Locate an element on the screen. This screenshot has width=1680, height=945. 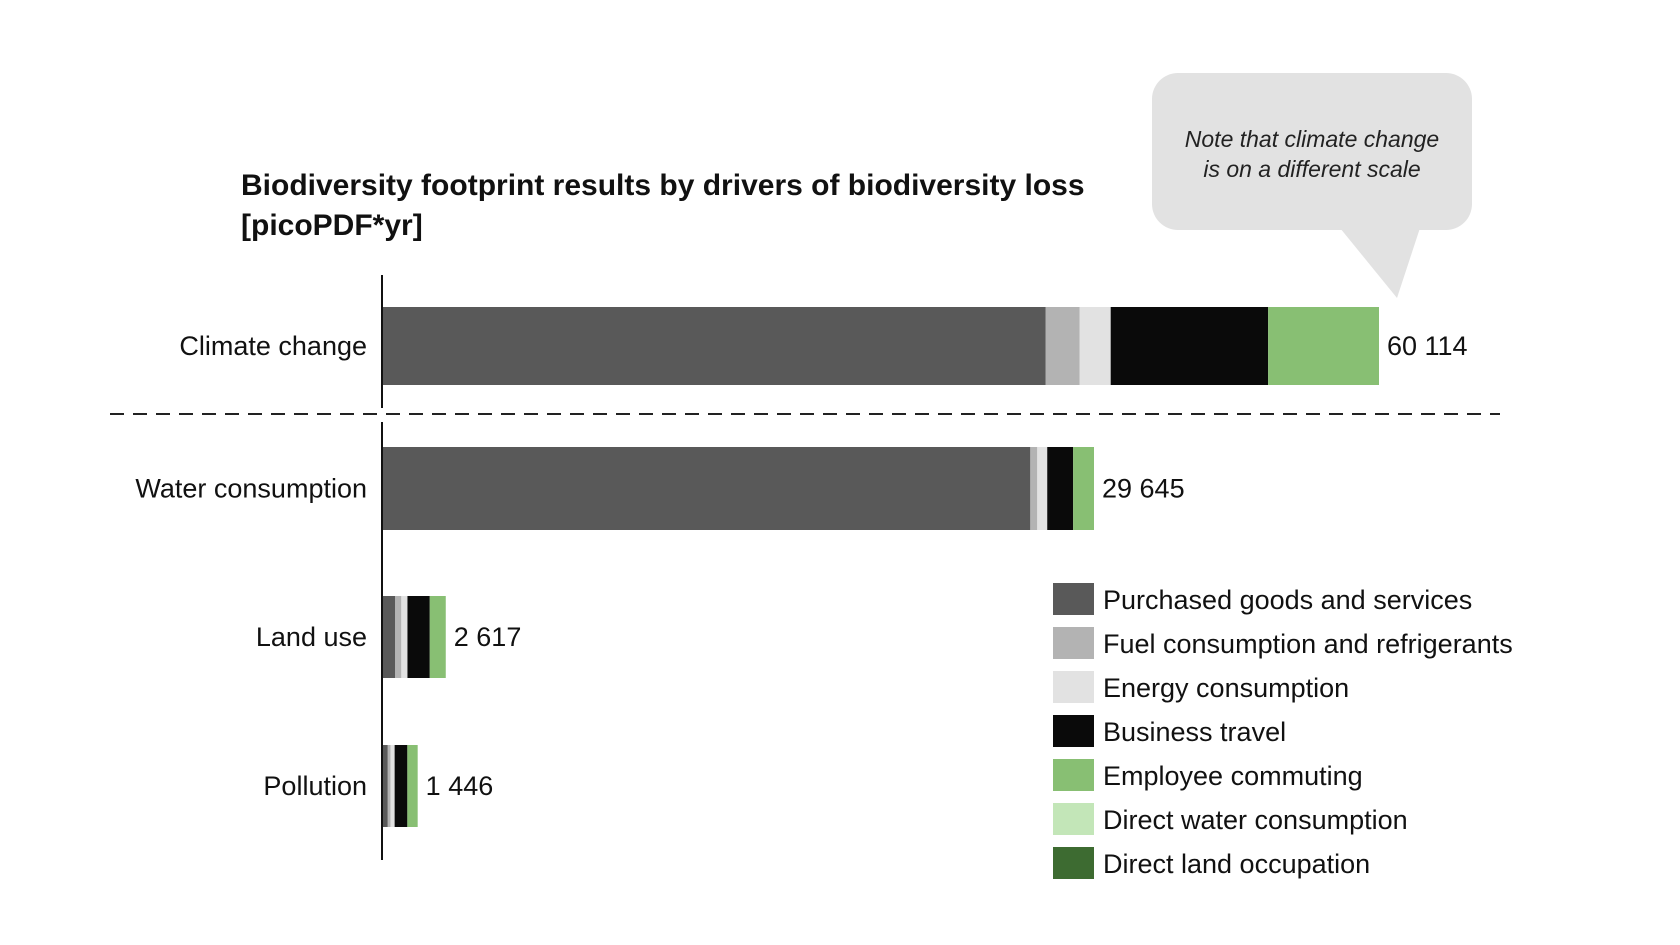
callout-bubble is located at coordinates (1312, 151).